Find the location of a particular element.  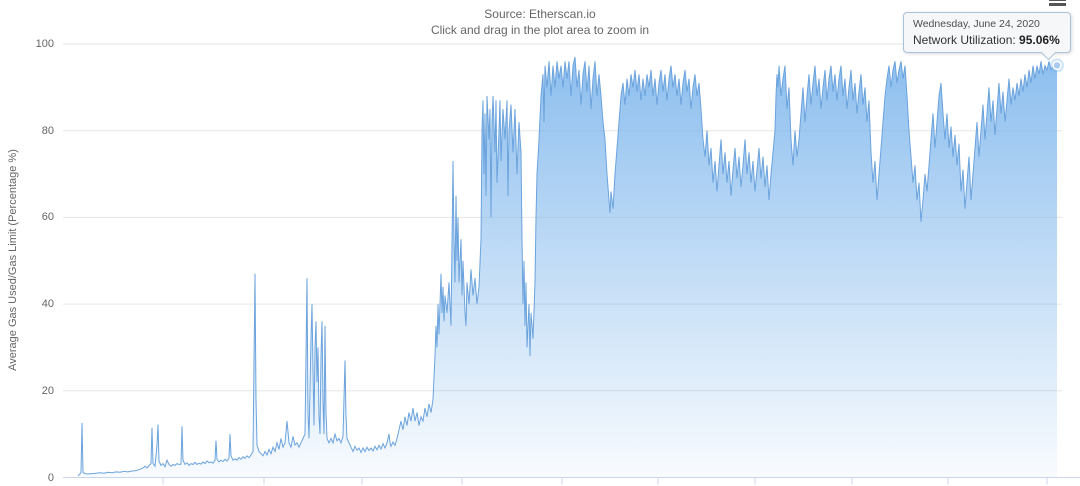

chart-title: Ethereum Network Utilization Chart is located at coordinates (540, 2).